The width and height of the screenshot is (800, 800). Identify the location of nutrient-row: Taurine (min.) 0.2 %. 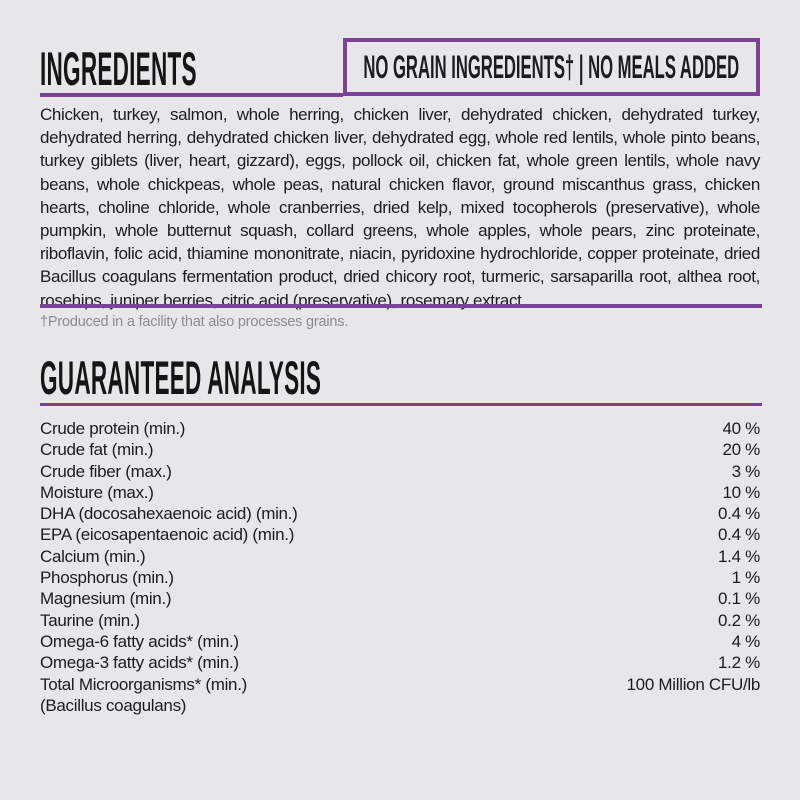
(400, 621).